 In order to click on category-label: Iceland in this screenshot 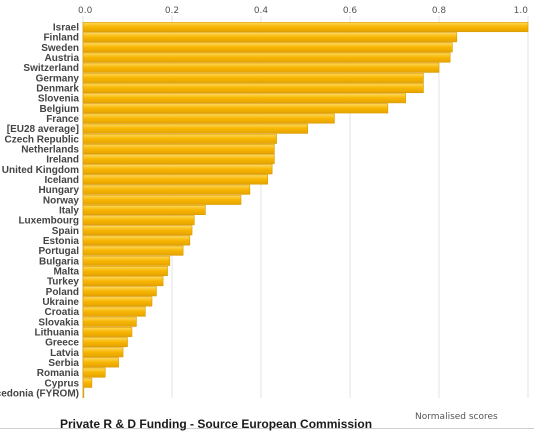, I will do `click(62, 180)`.